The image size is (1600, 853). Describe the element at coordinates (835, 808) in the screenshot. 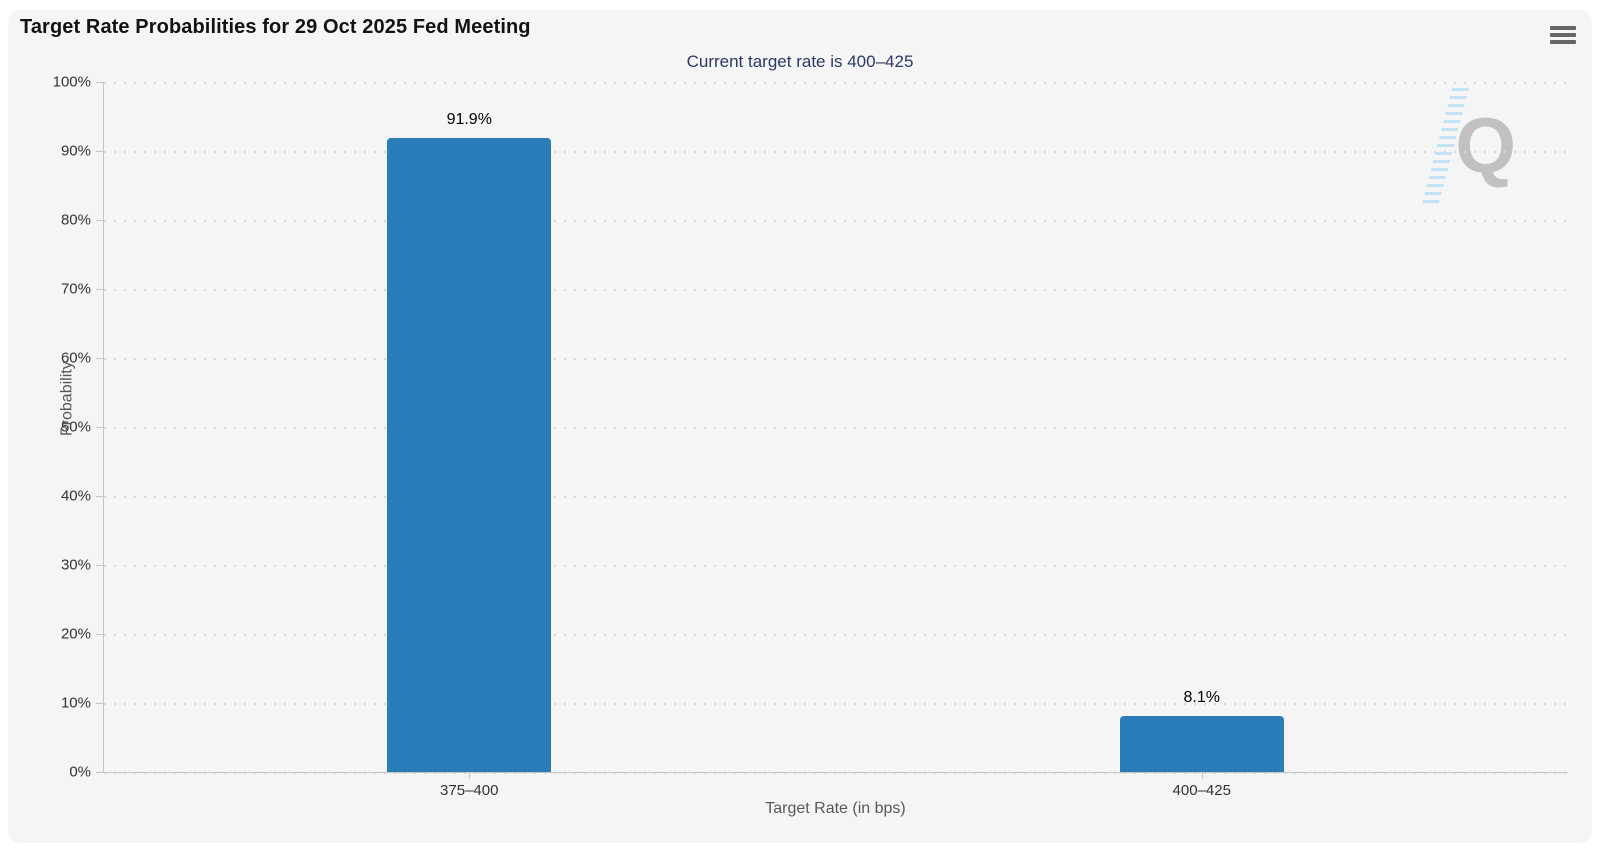

I see `x-axis-title: Target Rate (in bps)` at that location.